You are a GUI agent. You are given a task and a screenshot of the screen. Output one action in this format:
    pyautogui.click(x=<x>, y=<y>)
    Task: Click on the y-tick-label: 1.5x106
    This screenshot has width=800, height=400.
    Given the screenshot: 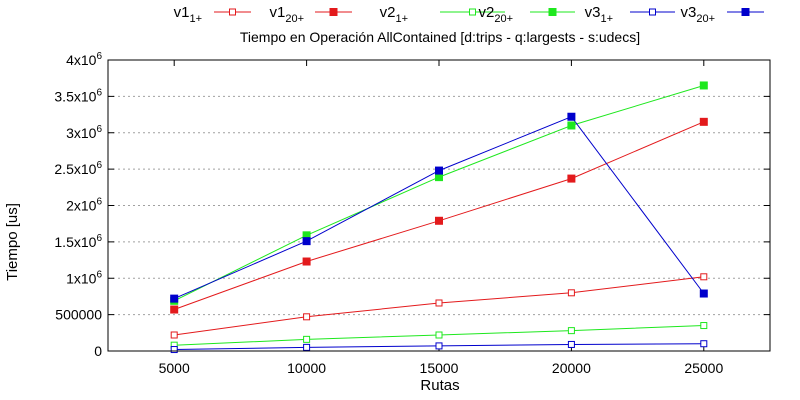 What is the action you would take?
    pyautogui.click(x=78, y=241)
    